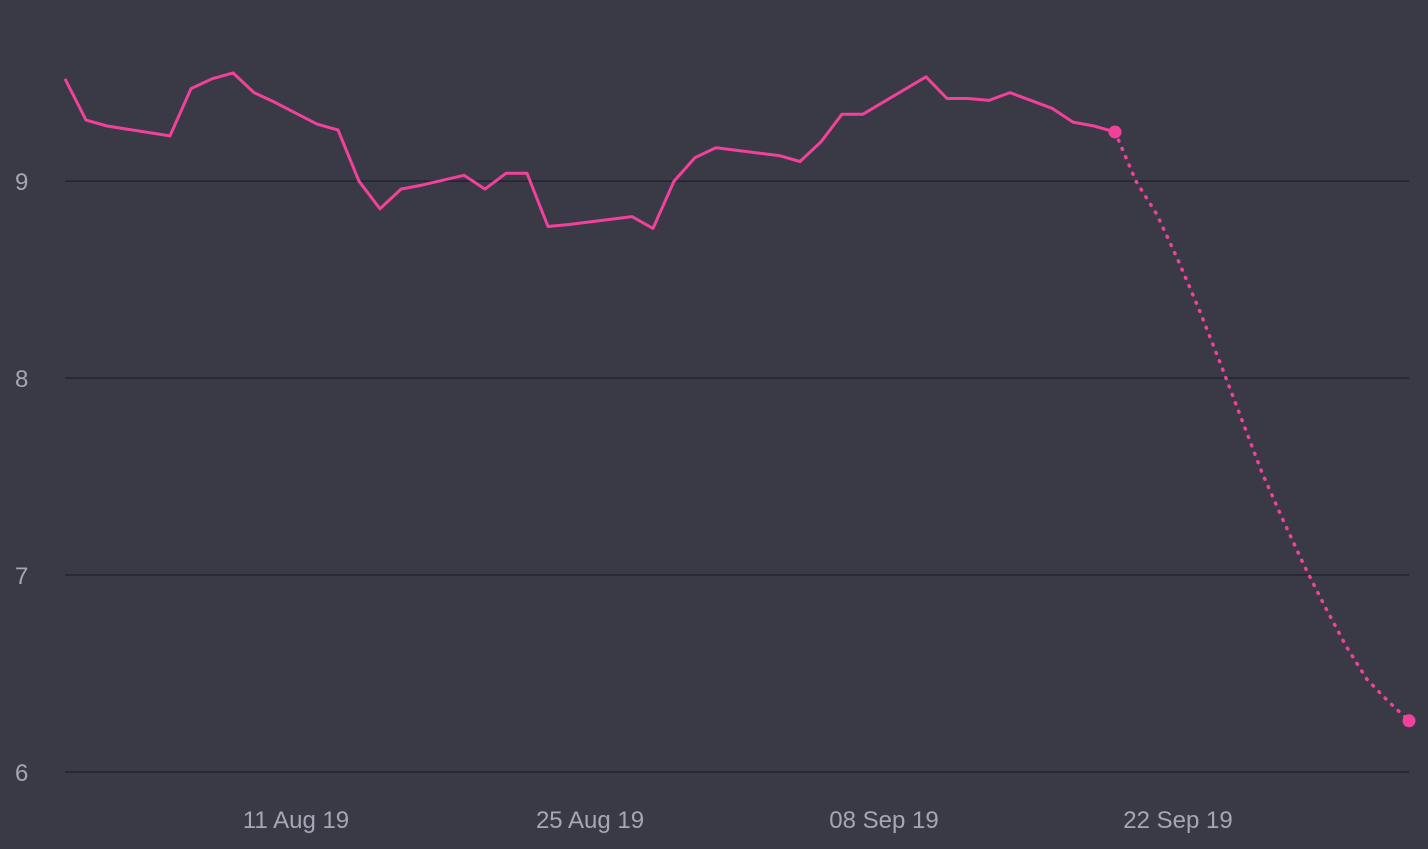  What do you see at coordinates (21, 379) in the screenshot?
I see `y-tick-label: 8` at bounding box center [21, 379].